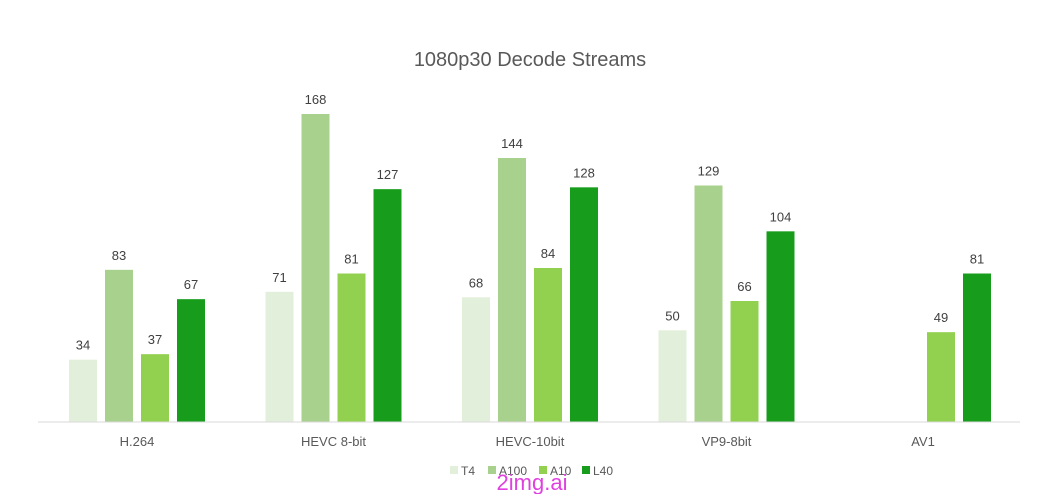 Image resolution: width=1064 pixels, height=494 pixels. Describe the element at coordinates (137, 441) in the screenshot. I see `category-label-h-264: H.264` at that location.